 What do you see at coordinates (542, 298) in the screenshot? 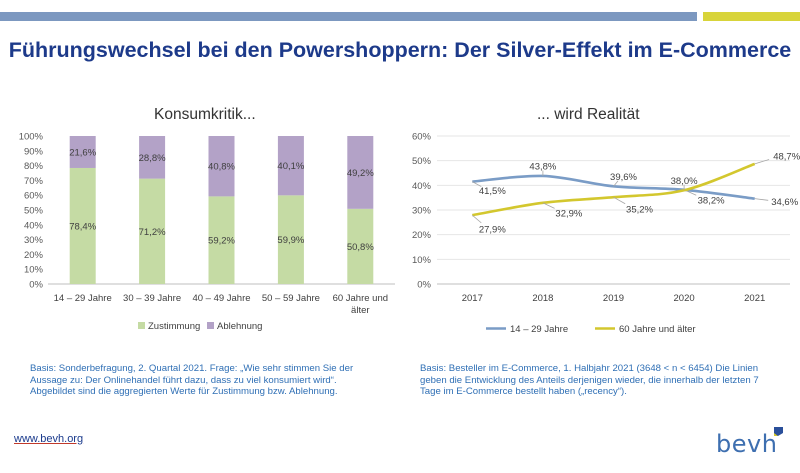
I see `x-tick-label: 2018` at bounding box center [542, 298].